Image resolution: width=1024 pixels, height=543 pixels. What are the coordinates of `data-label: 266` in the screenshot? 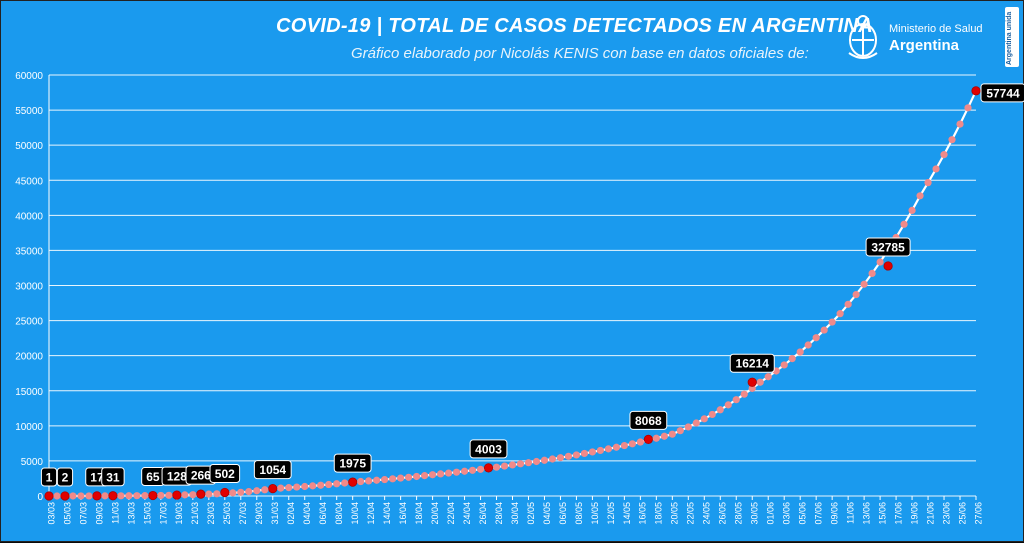 It's located at (201, 476).